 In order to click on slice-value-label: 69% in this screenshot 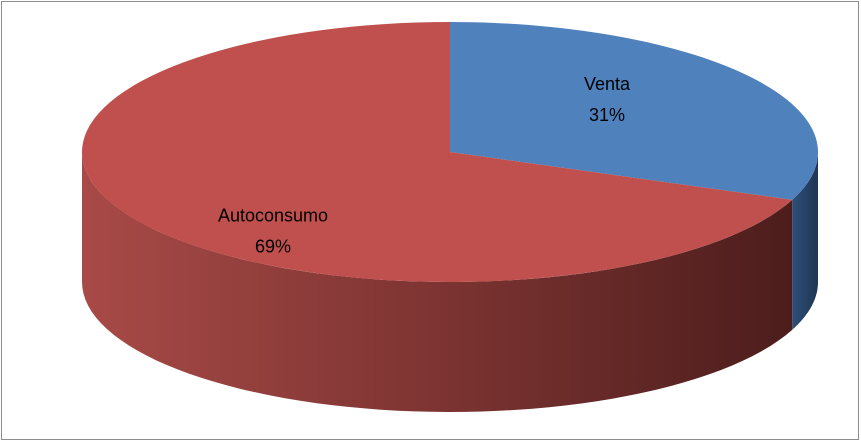, I will do `click(273, 247)`.